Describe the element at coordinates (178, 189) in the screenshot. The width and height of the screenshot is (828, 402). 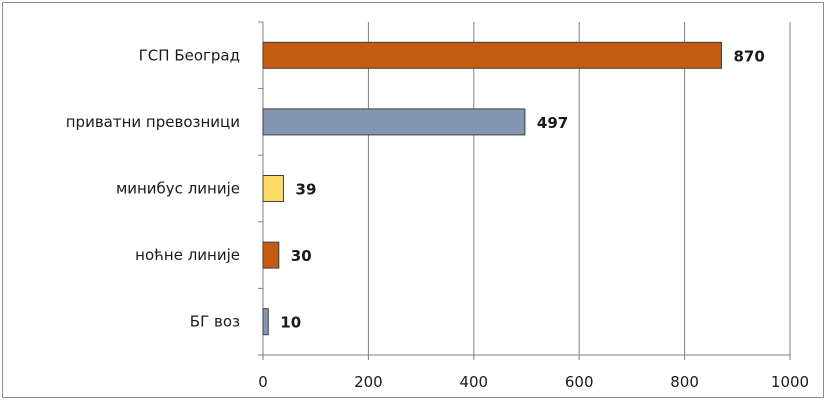
I see `category-label: минибус линије` at that location.